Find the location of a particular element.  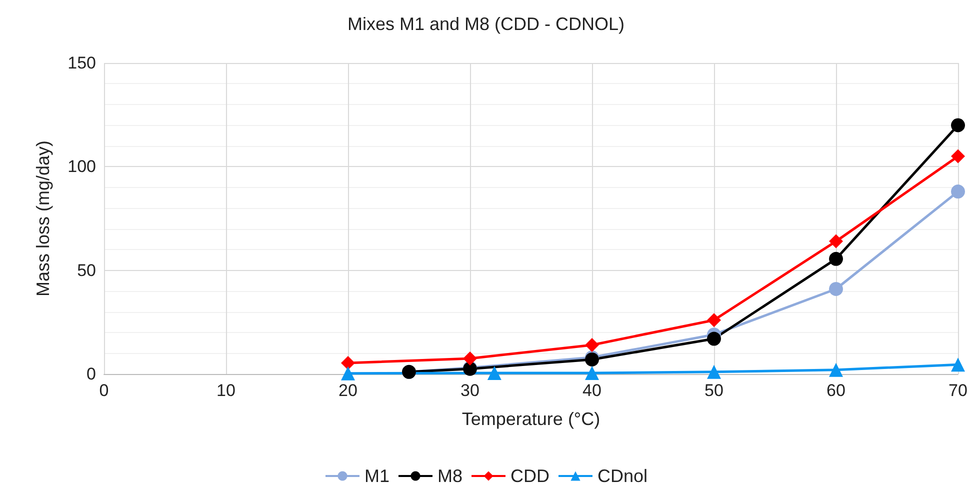

x-axis-title: Temperature (°C) is located at coordinates (531, 419).